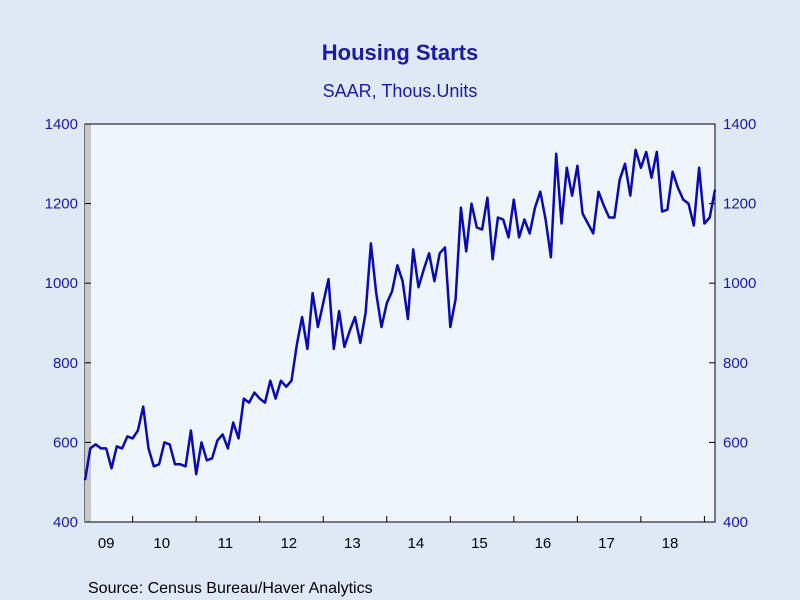 This screenshot has height=600, width=800. I want to click on y-tick-label-left: 1400, so click(61, 124).